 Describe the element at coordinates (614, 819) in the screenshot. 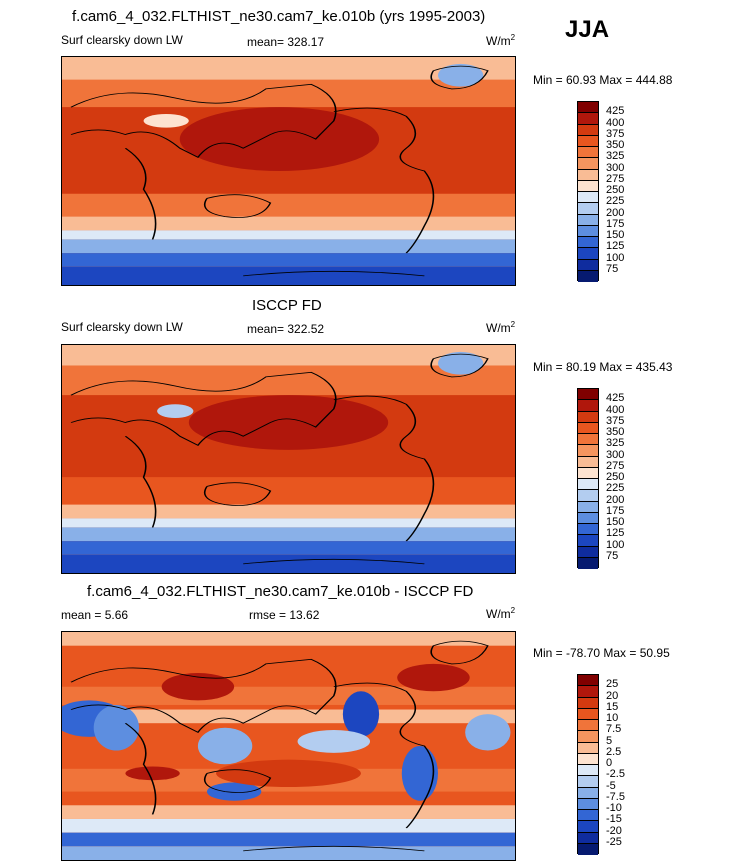

I see `colorbar-tick-label: -15` at that location.